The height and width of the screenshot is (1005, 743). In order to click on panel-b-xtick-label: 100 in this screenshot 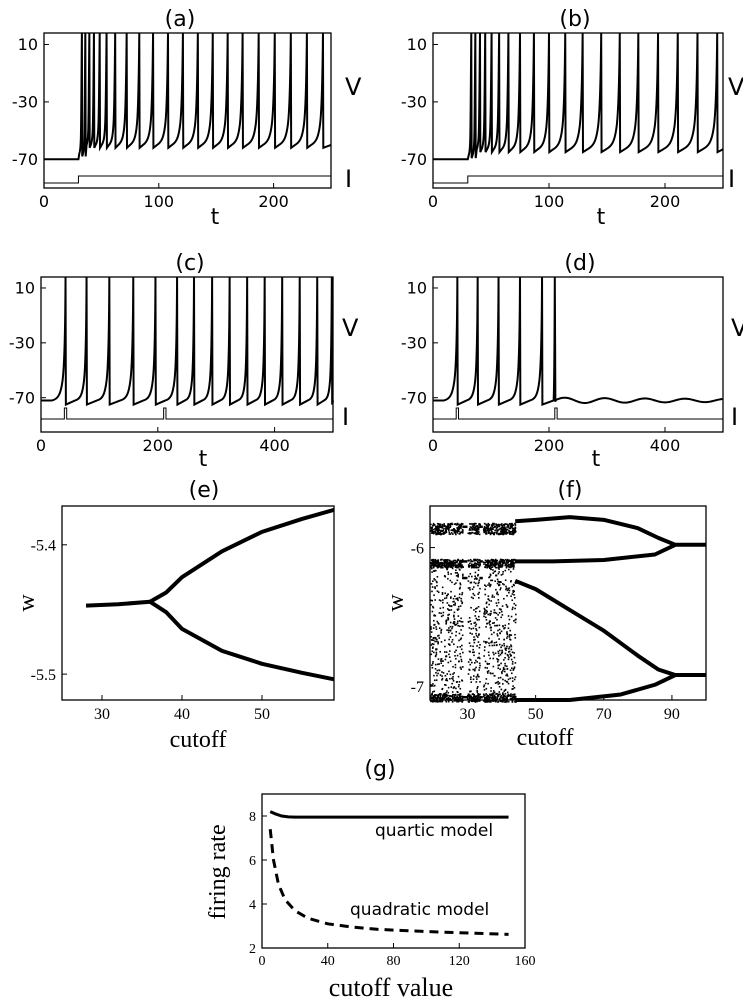, I will do `click(549, 201)`.